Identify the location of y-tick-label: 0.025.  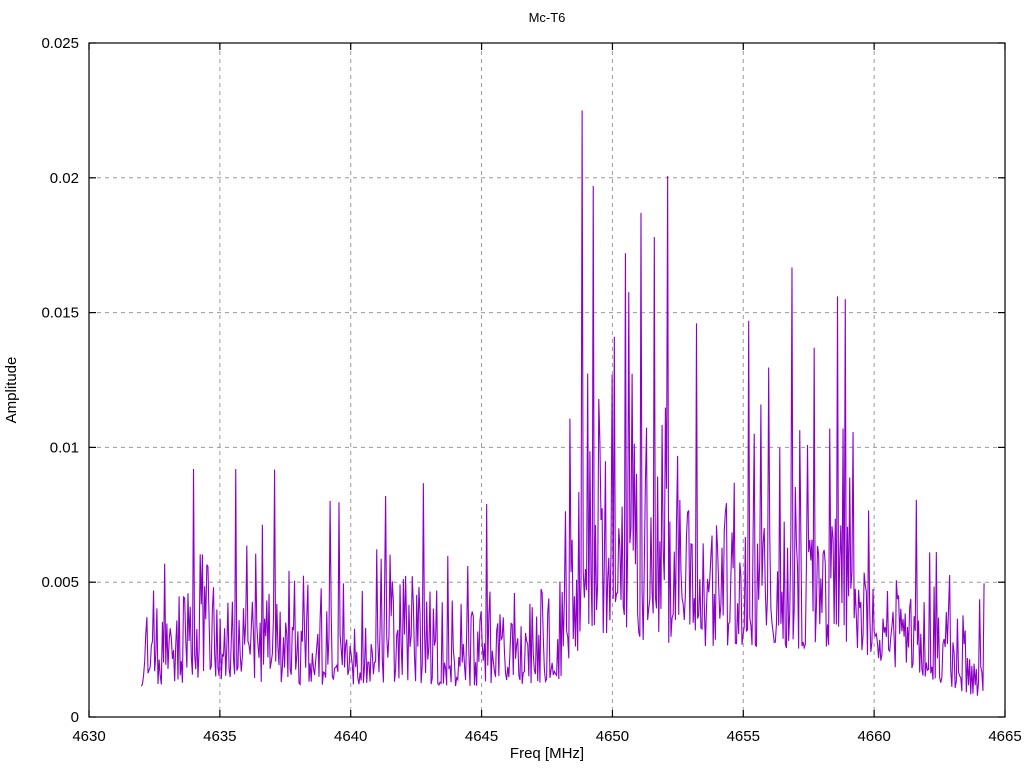
(60, 43).